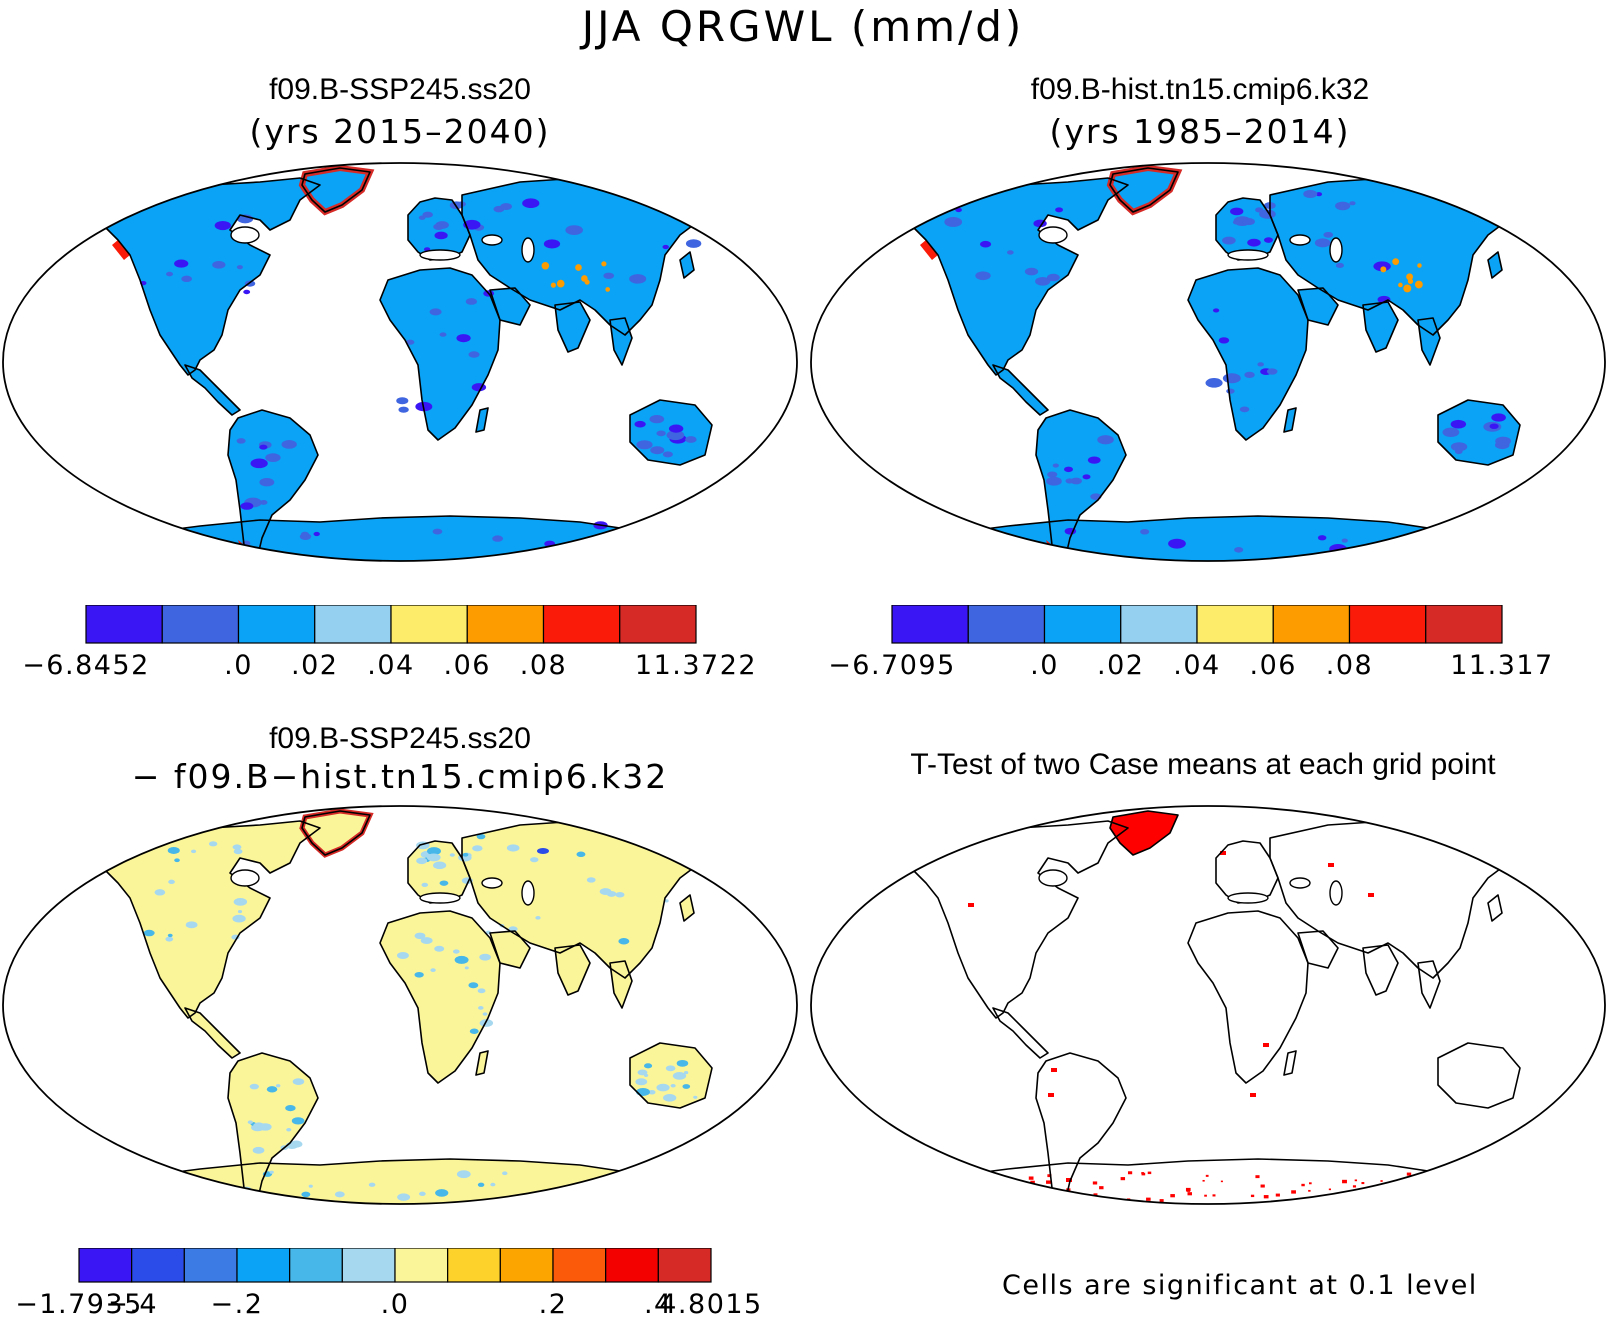 This screenshot has width=1606, height=1323. What do you see at coordinates (1399, 899) in the screenshot?
I see `land-asia` at bounding box center [1399, 899].